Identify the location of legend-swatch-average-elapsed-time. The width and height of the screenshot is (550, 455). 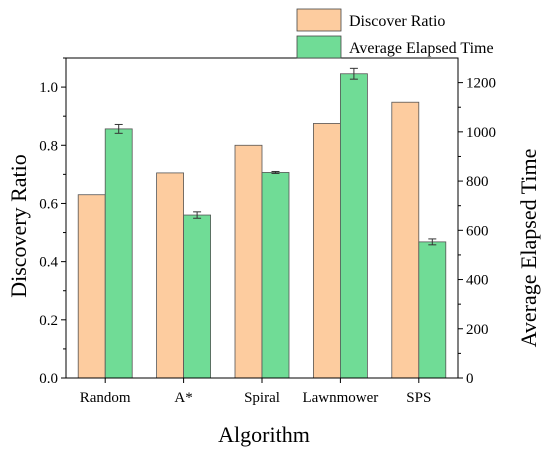
(319, 47).